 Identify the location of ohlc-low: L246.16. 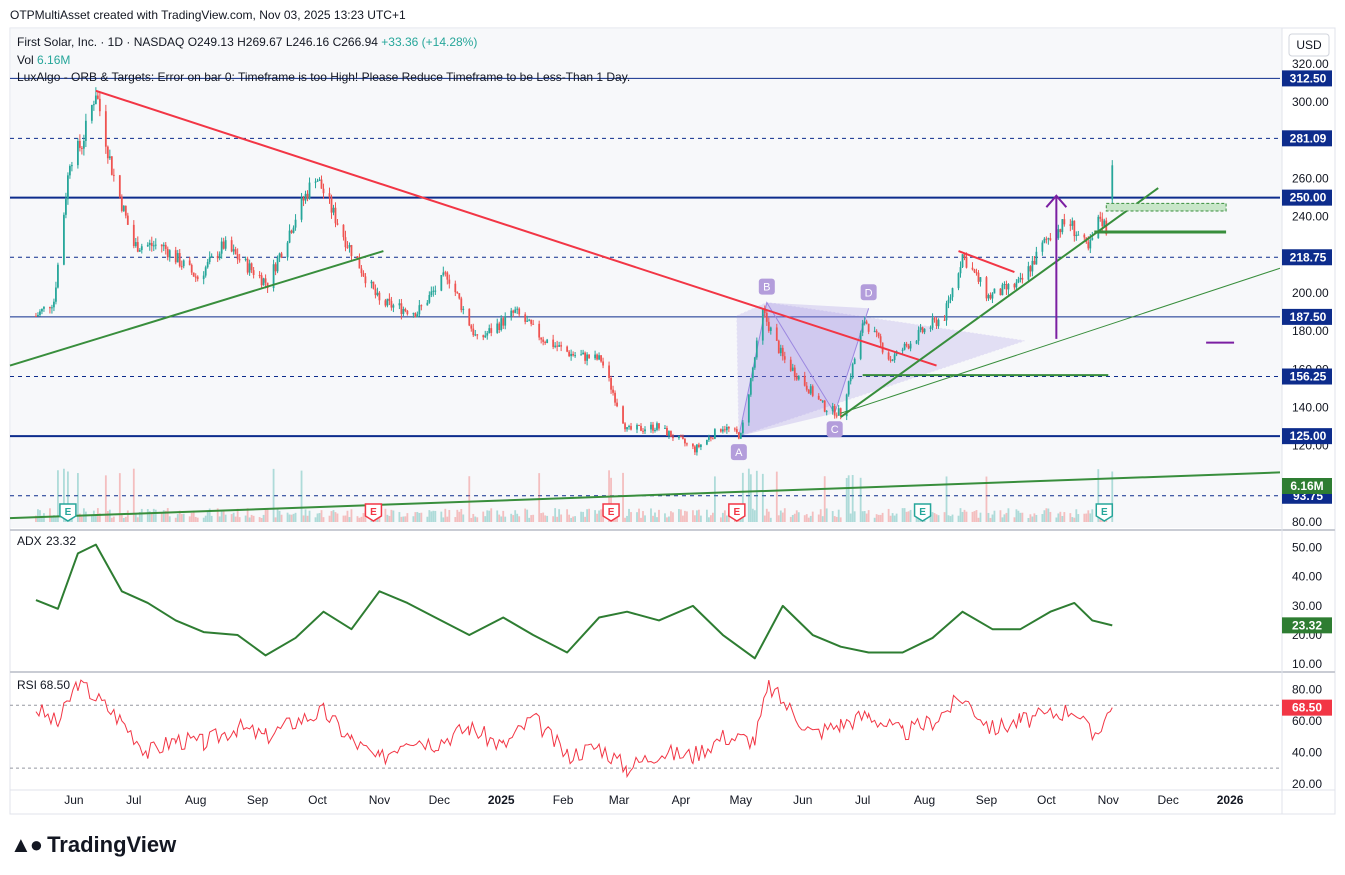
(307, 42).